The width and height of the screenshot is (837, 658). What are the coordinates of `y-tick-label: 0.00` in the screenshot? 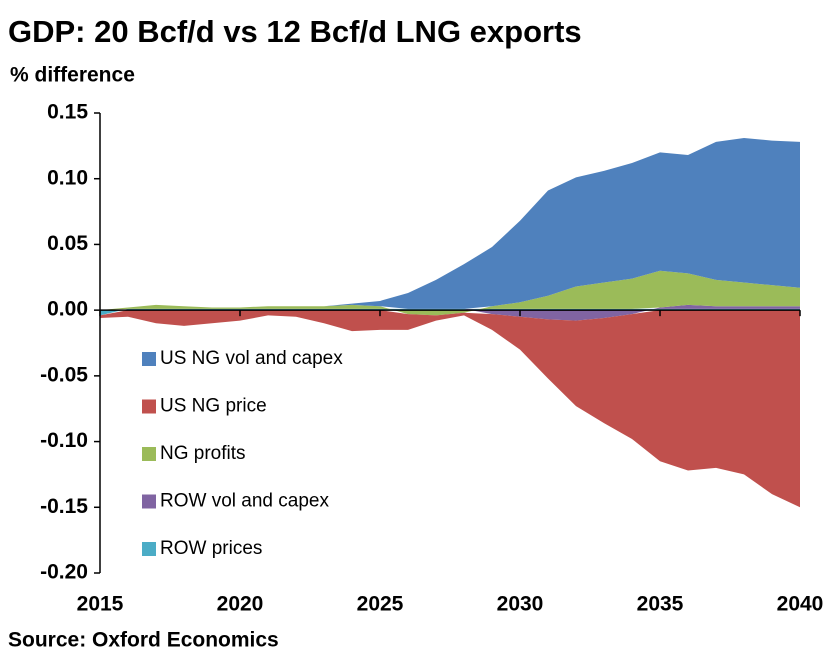 It's located at (67, 309).